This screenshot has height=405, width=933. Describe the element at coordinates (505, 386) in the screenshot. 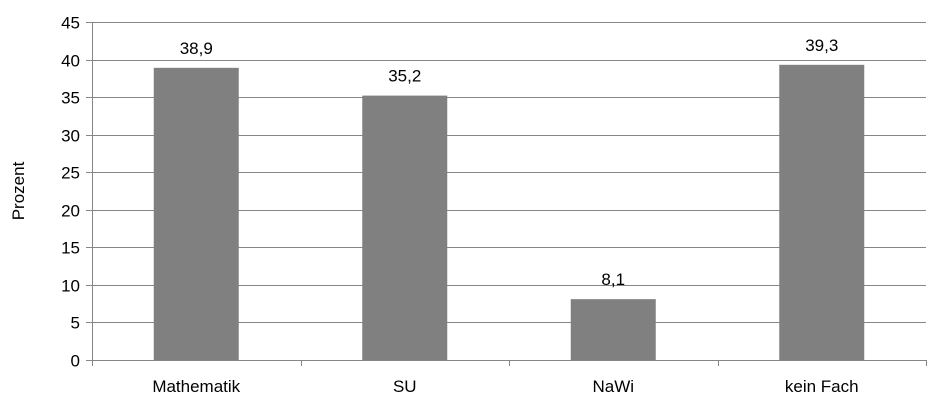

I see `x-category-labels: Mathematik SU NaWi kein Fach` at that location.